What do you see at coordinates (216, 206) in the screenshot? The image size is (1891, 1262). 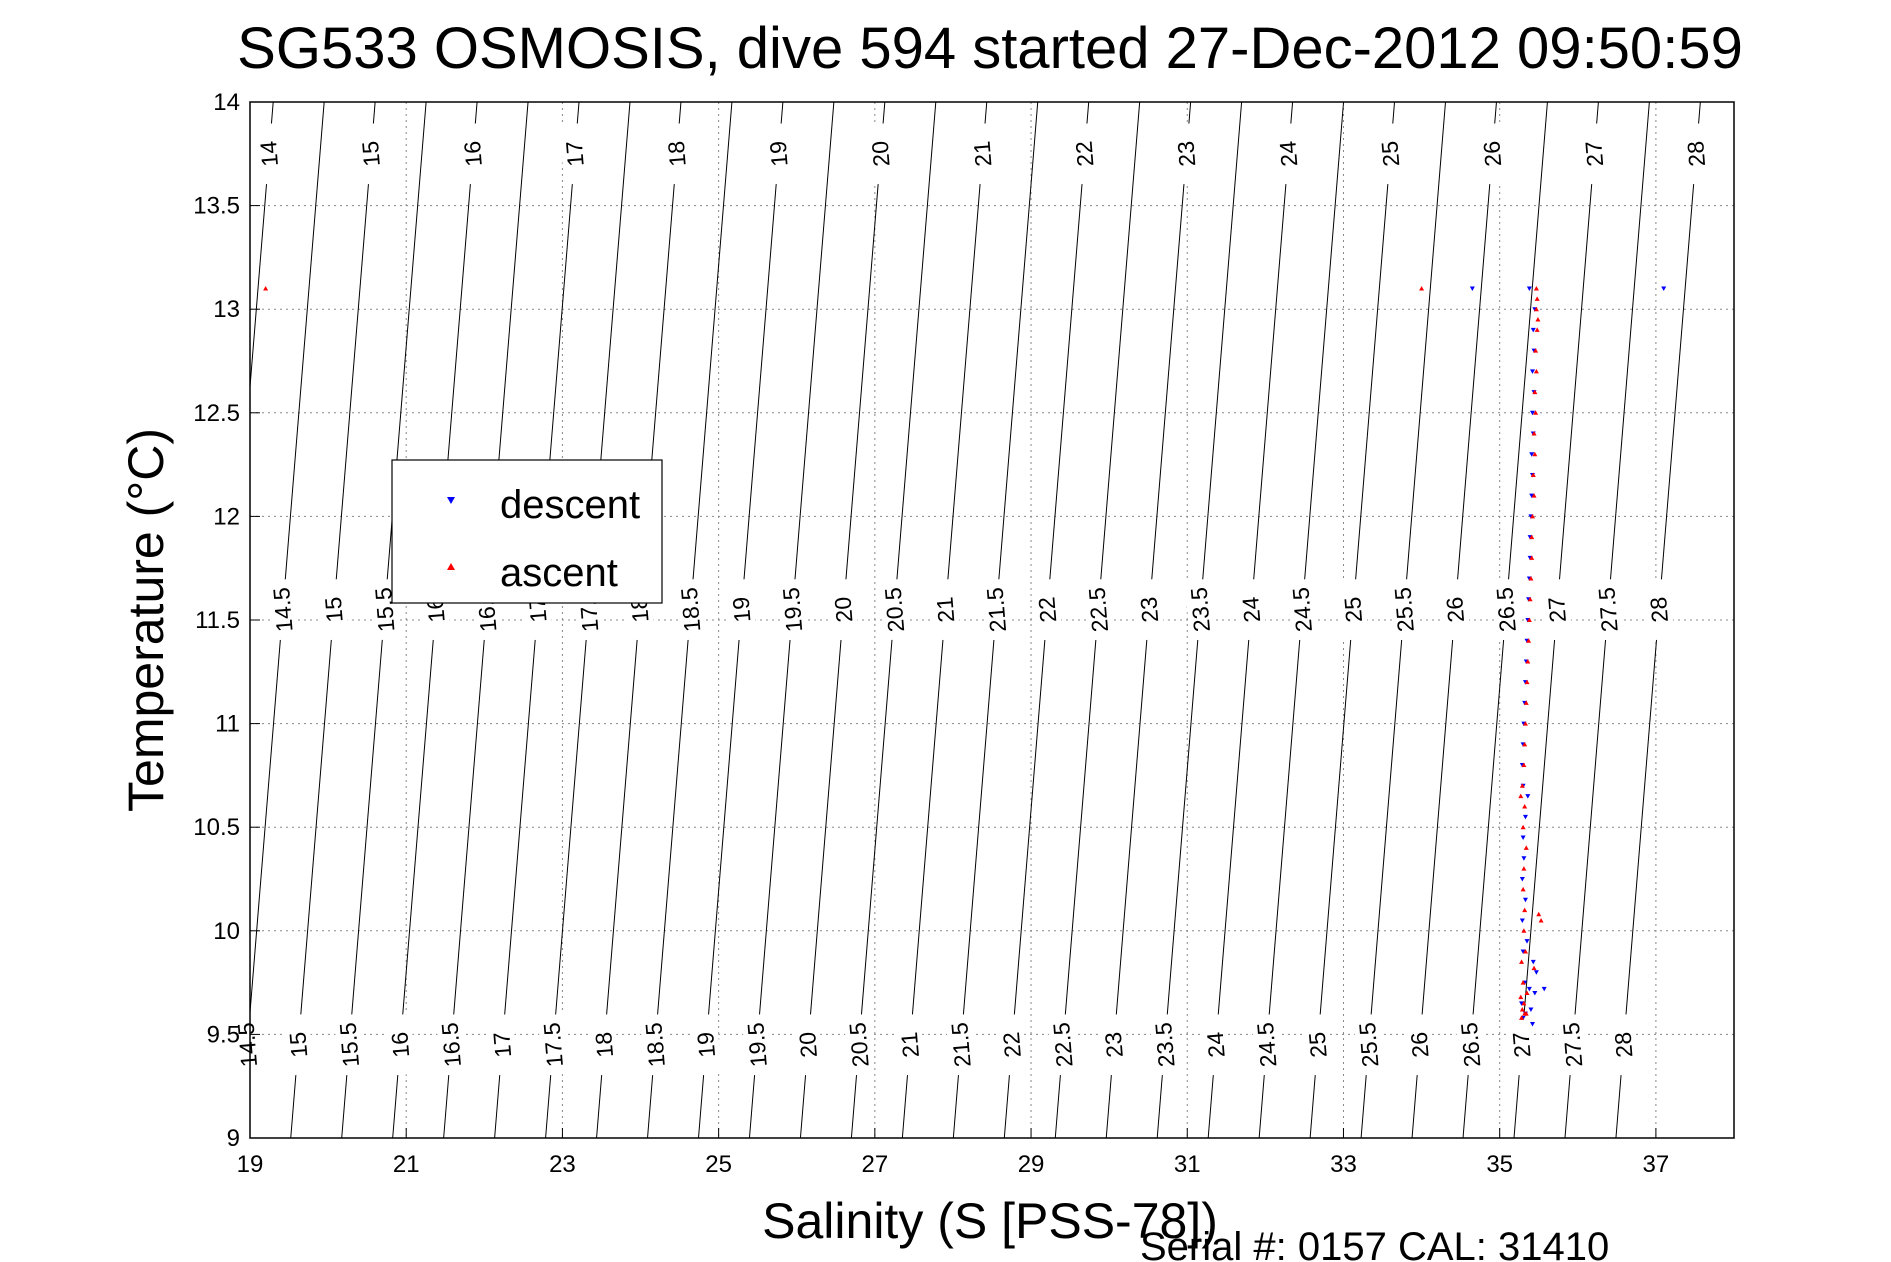 I see `y-tick-label: 13.5` at bounding box center [216, 206].